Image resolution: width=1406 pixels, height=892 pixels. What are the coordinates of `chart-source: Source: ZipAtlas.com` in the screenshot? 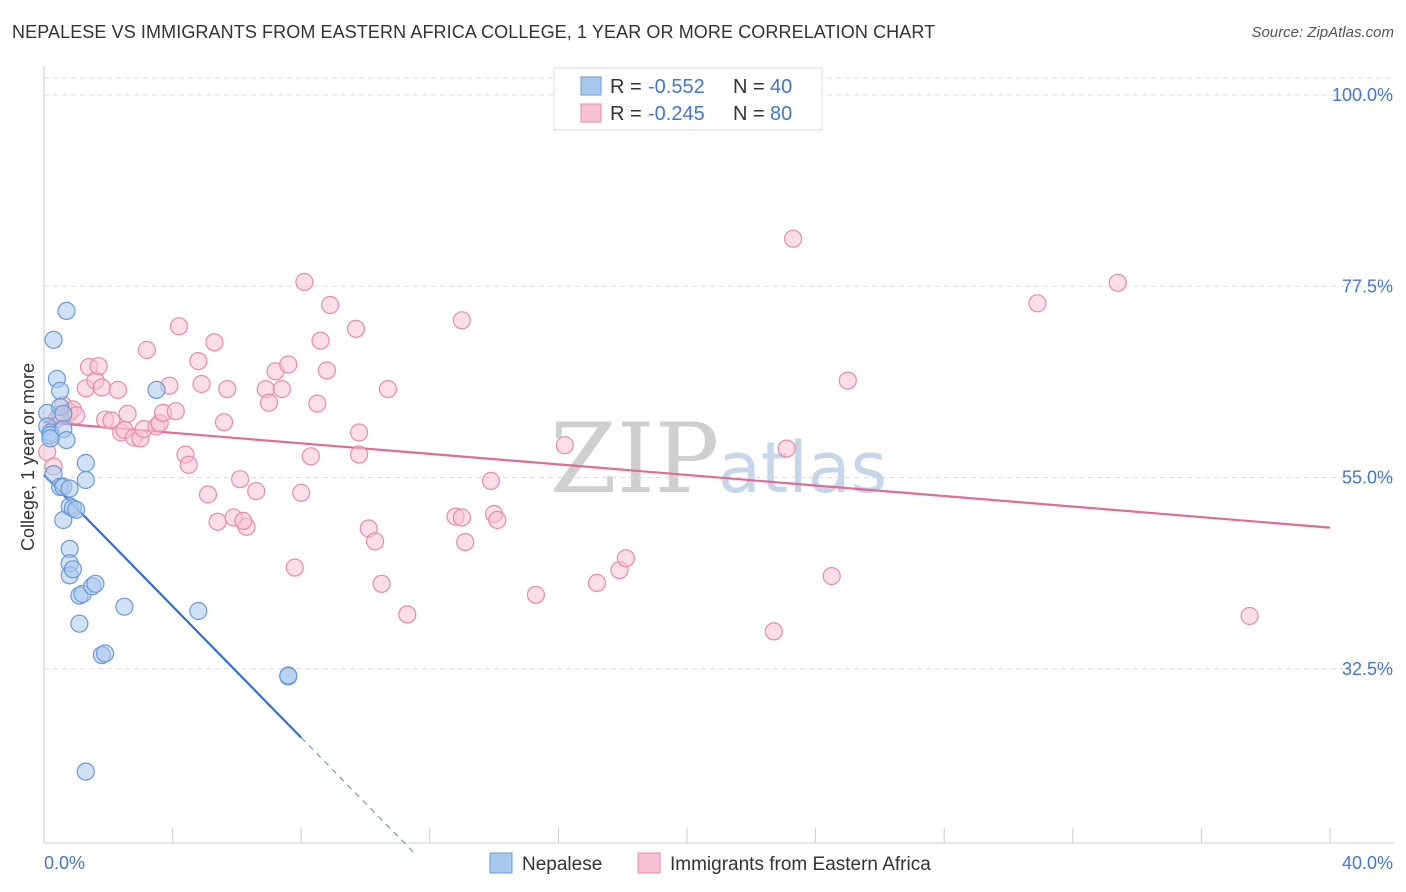 It's located at (1322, 32).